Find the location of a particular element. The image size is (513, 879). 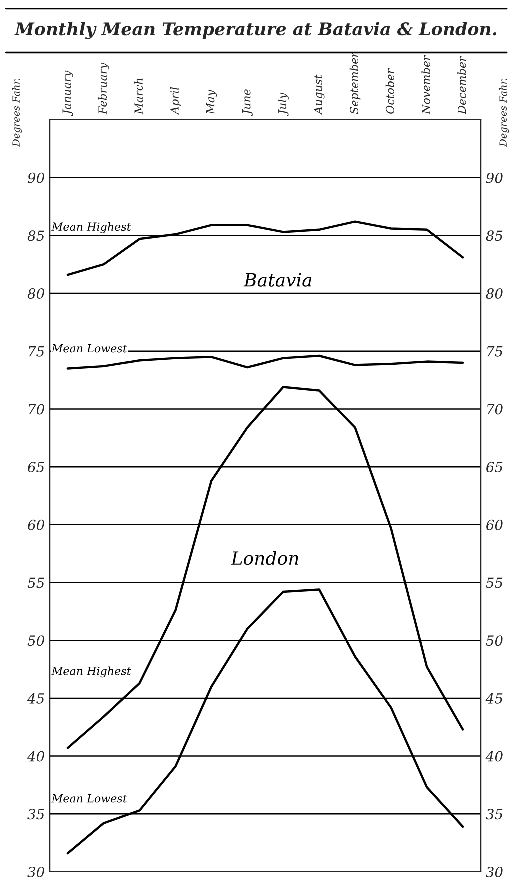

y-tick-label: 55 is located at coordinates (36, 583).